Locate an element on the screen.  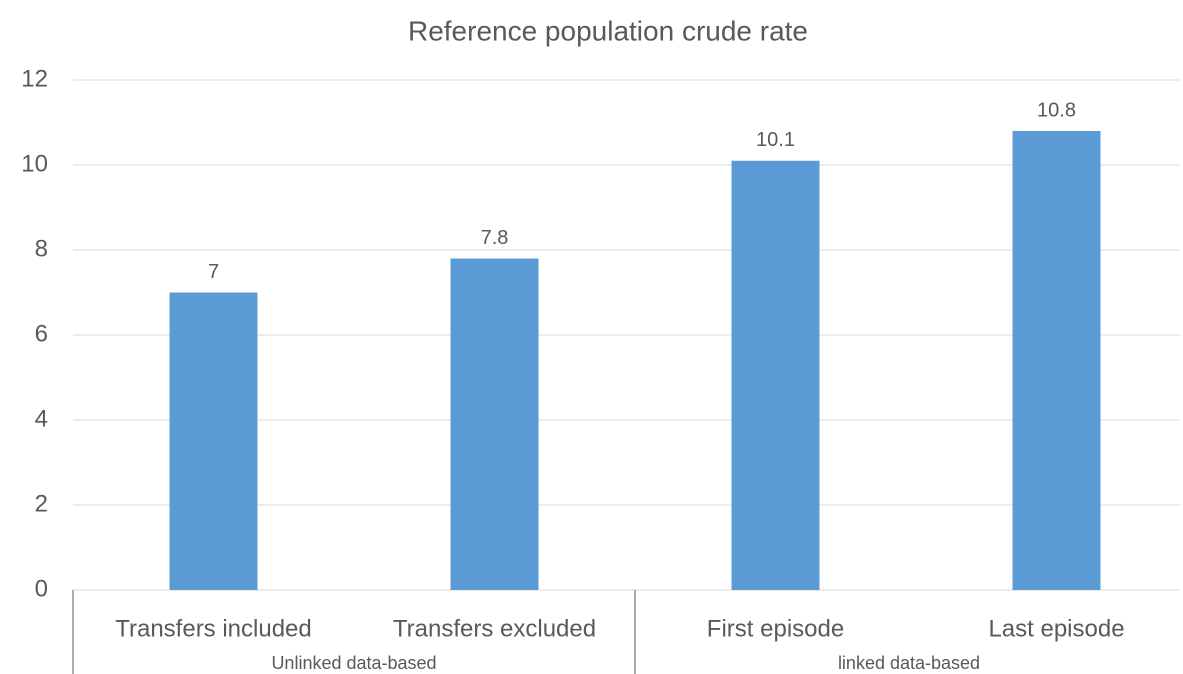
y-tick-label: 4 is located at coordinates (41, 418).